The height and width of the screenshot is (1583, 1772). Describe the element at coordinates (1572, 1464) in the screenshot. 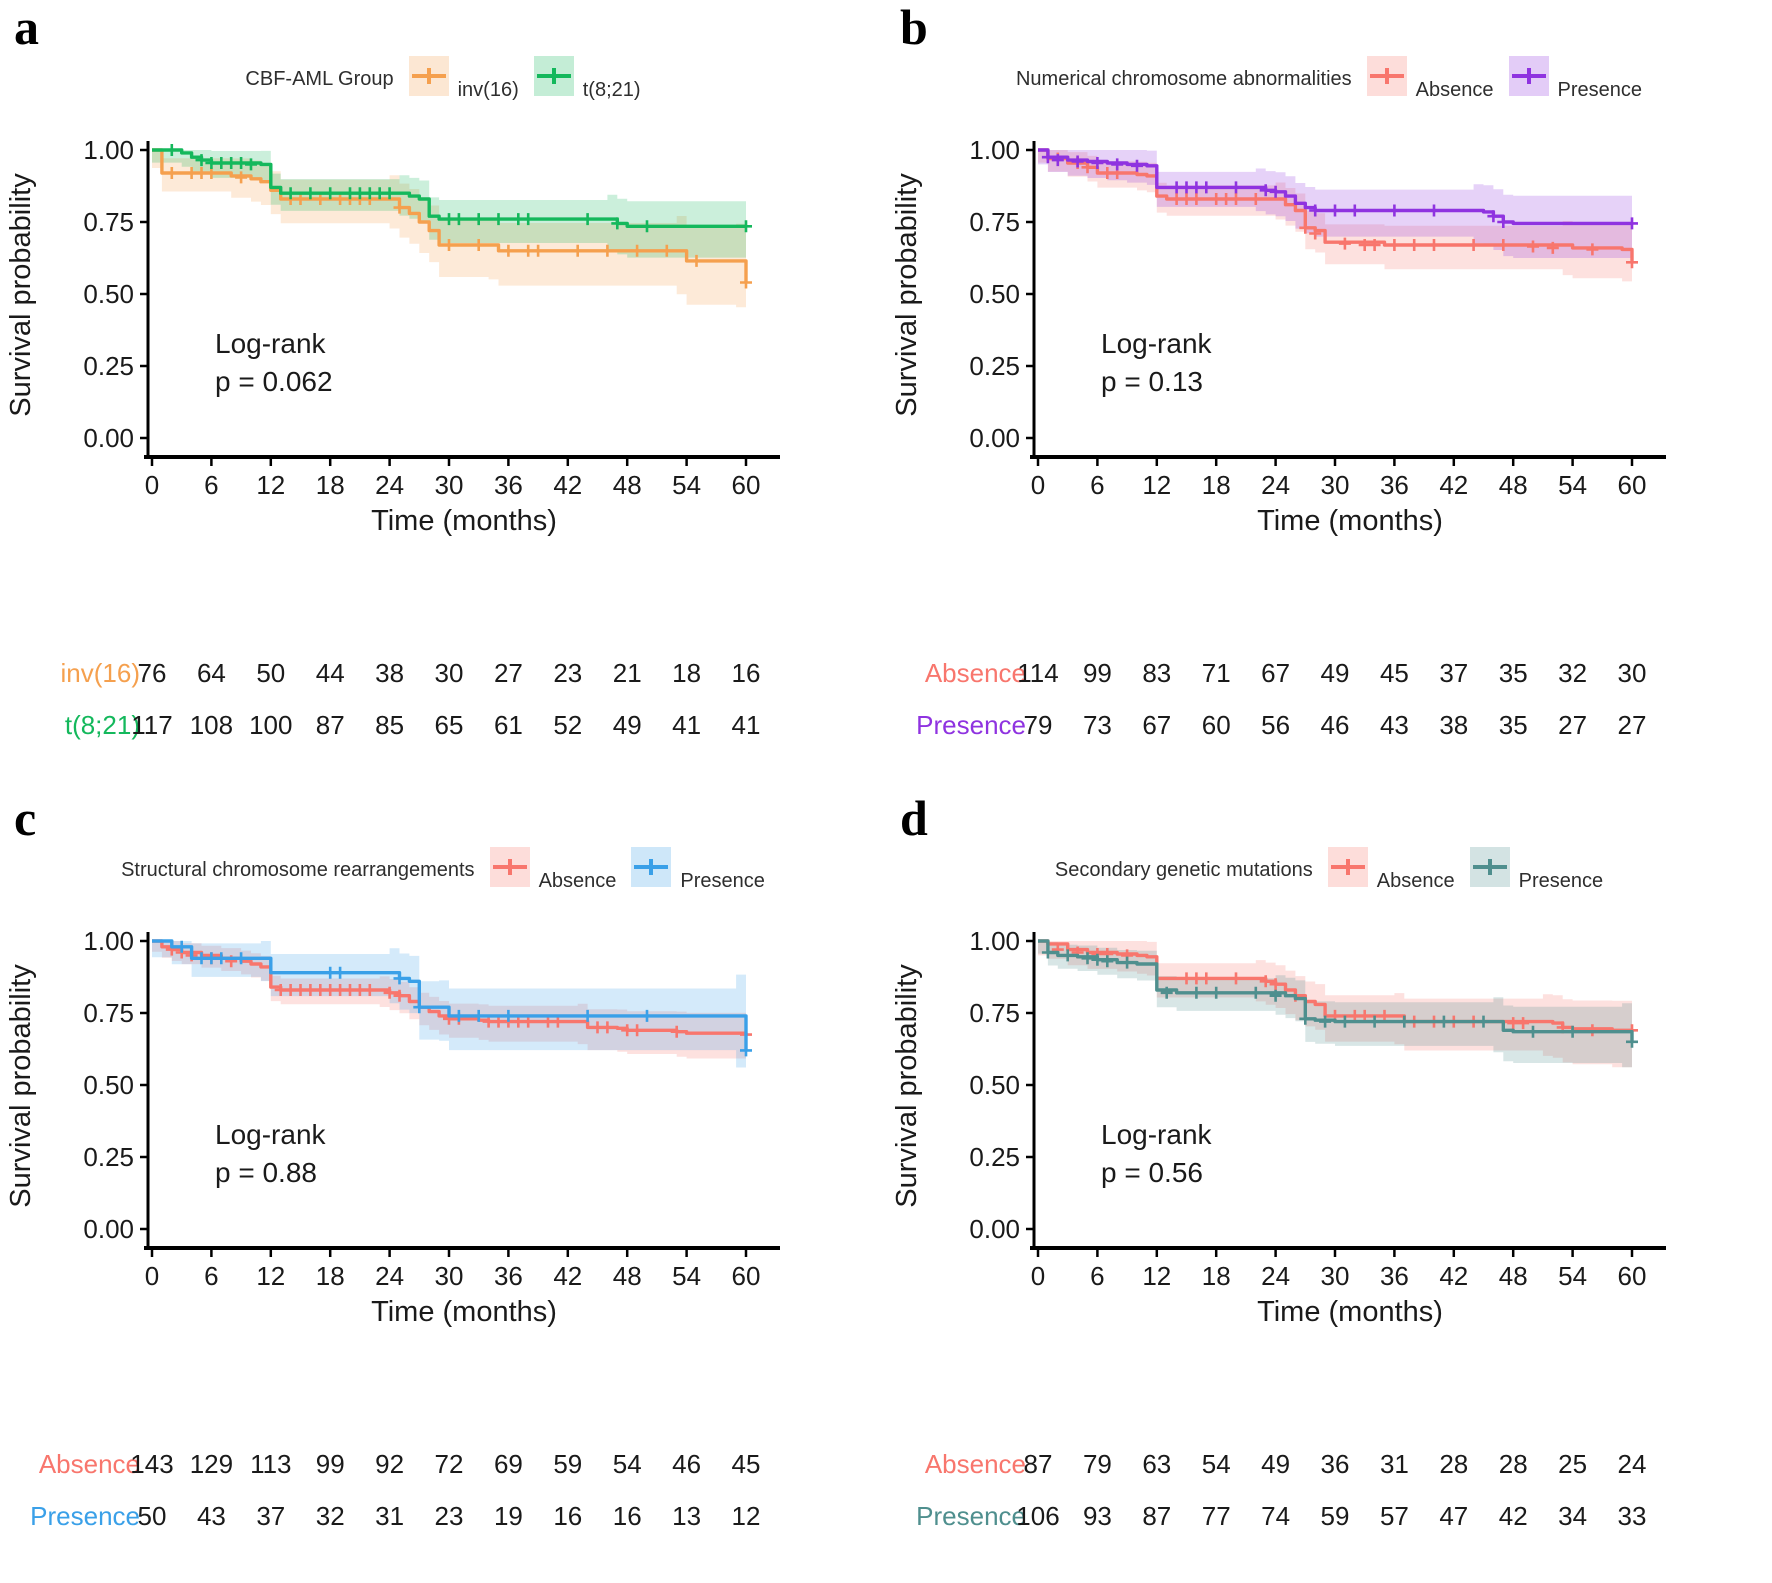

I see `risk-count: 25` at that location.